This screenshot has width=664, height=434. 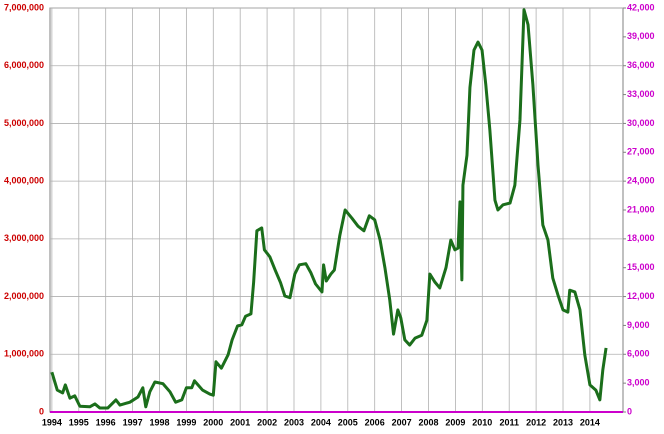 What do you see at coordinates (24, 238) in the screenshot?
I see `y-tick-label: 3,000,000` at bounding box center [24, 238].